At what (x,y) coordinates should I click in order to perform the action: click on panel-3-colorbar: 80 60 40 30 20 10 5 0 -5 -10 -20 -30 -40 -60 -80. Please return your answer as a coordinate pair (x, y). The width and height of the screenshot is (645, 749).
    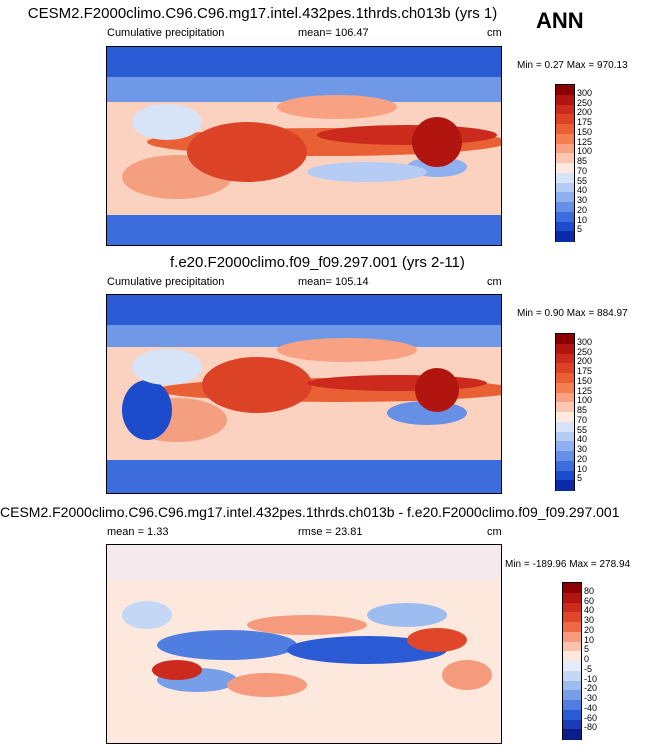
    Looking at the image, I should click on (579, 661).